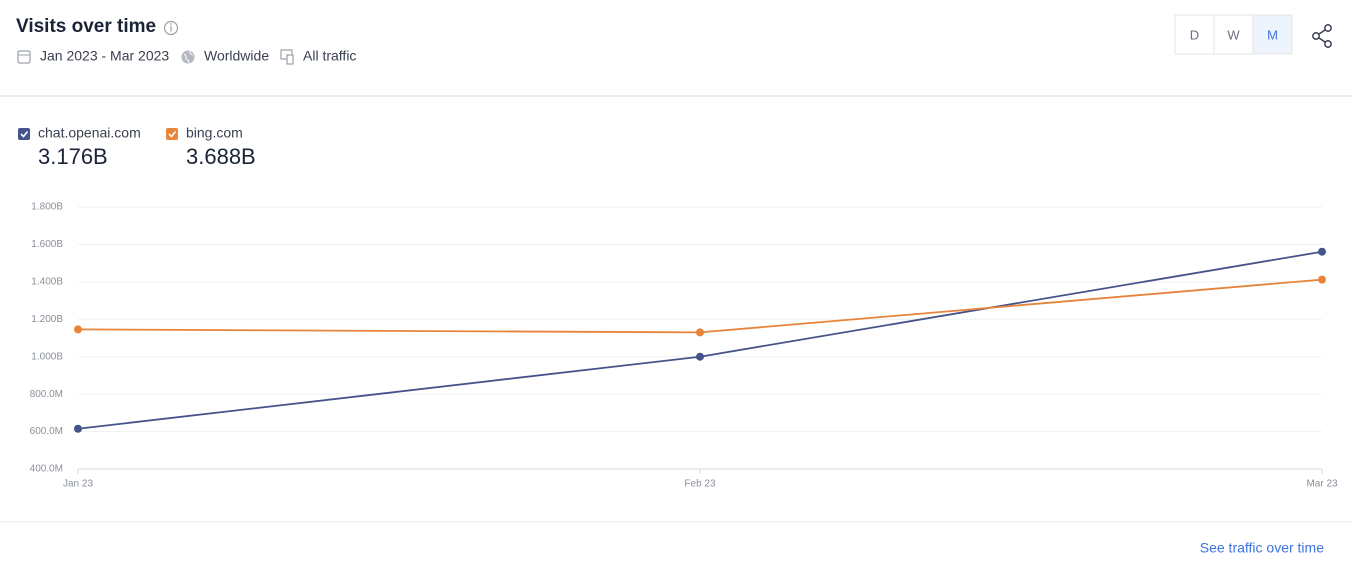  What do you see at coordinates (89, 133) in the screenshot?
I see `legend-name: chat.openai.com` at bounding box center [89, 133].